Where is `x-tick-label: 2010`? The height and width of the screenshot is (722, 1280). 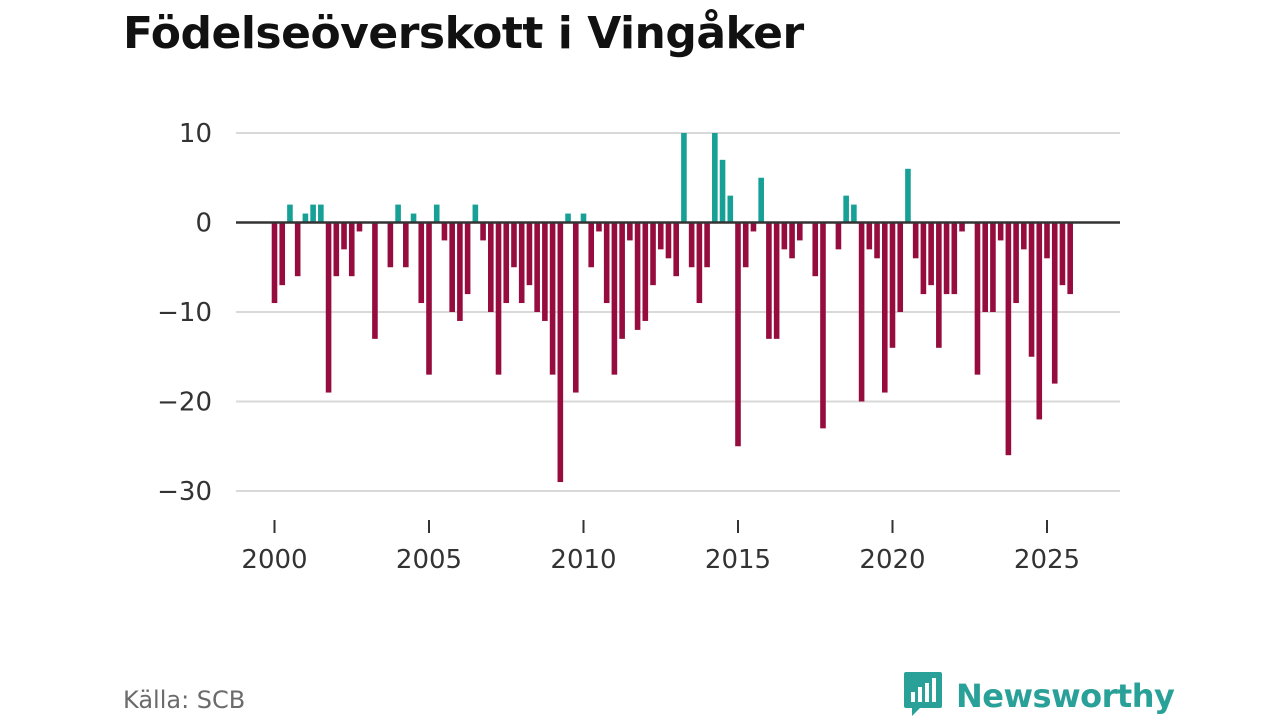
x-tick-label: 2010 is located at coordinates (583, 560).